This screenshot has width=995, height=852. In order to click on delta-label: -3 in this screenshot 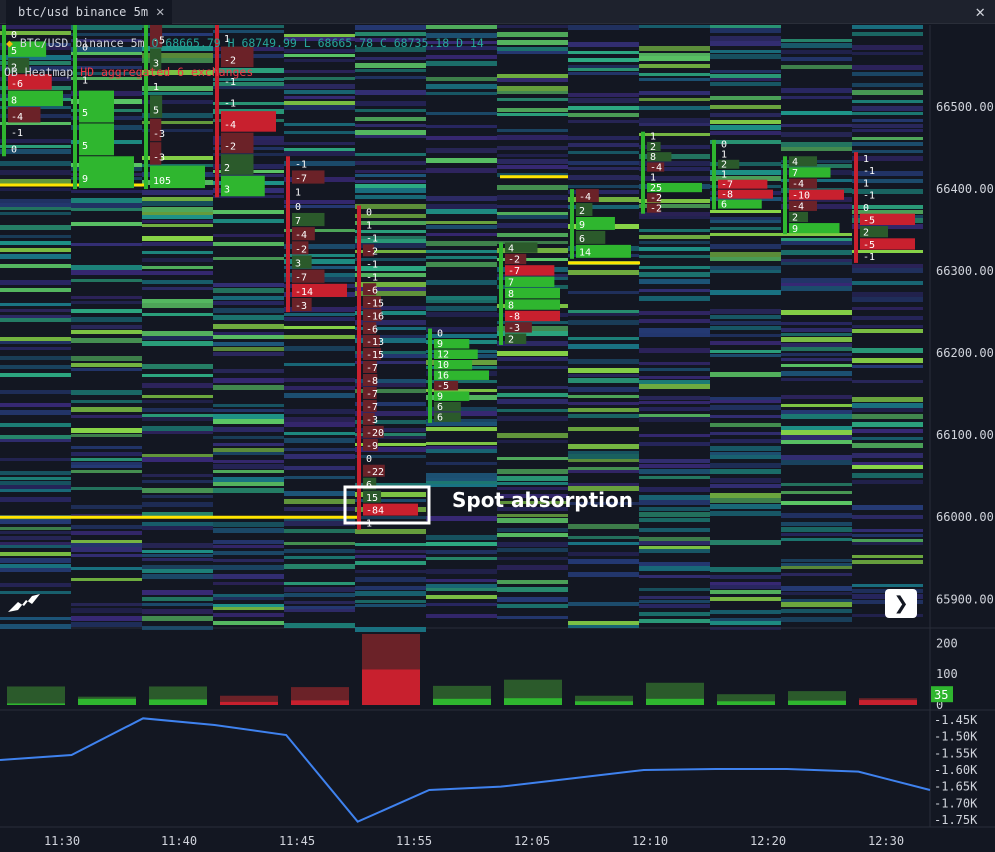, I will do `click(301, 306)`.